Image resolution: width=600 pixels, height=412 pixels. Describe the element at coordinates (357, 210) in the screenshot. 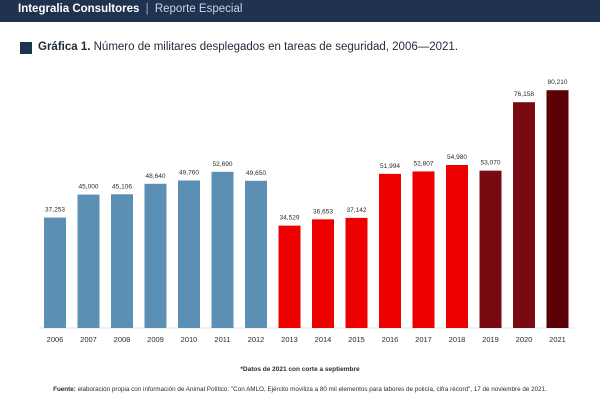

I see `data-label-2015: 37,142` at that location.